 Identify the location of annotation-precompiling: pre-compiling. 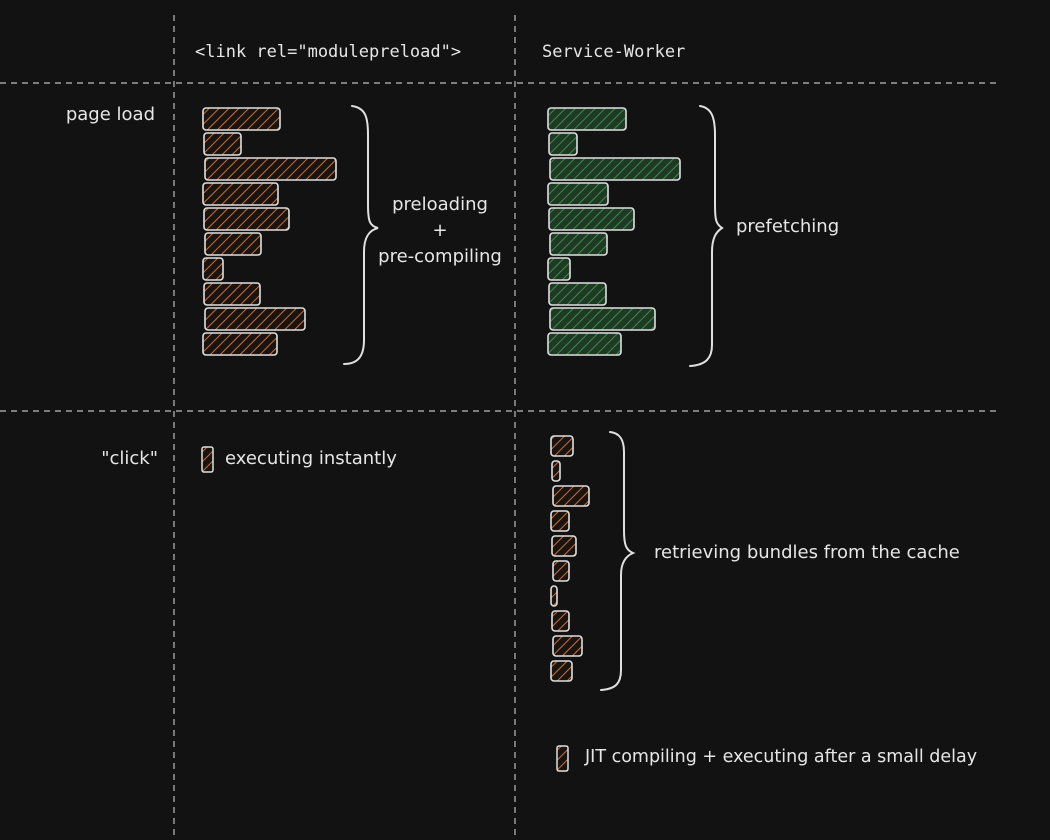
(440, 256).